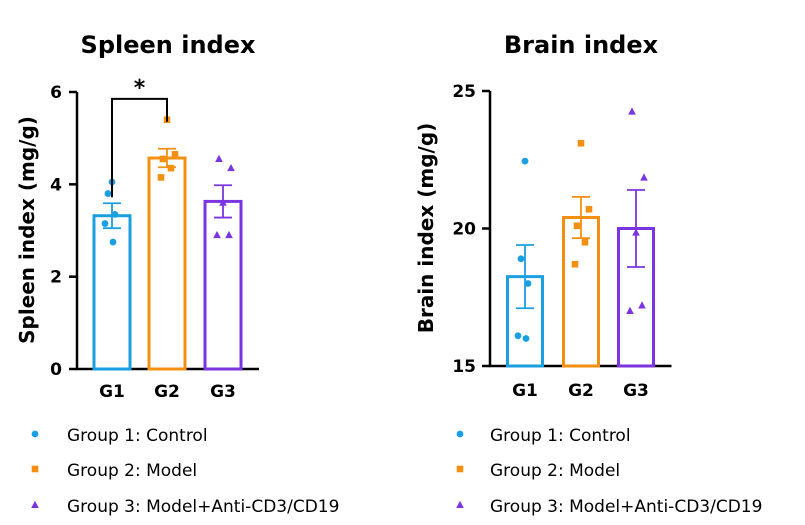 The width and height of the screenshot is (805, 525). What do you see at coordinates (223, 285) in the screenshot?
I see `bar-g3` at bounding box center [223, 285].